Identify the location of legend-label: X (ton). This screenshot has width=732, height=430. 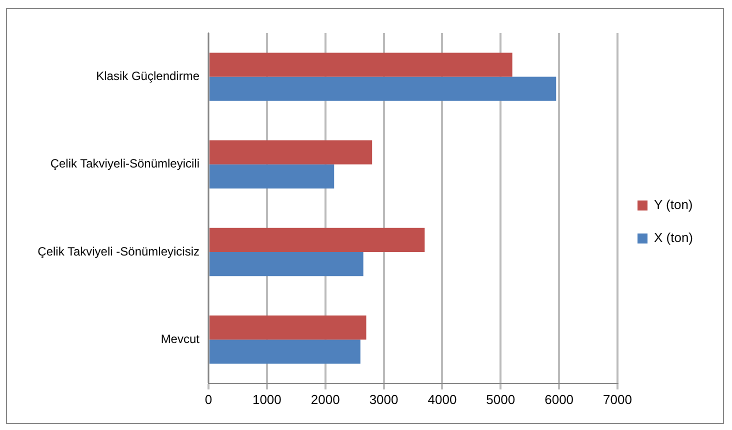
(674, 238).